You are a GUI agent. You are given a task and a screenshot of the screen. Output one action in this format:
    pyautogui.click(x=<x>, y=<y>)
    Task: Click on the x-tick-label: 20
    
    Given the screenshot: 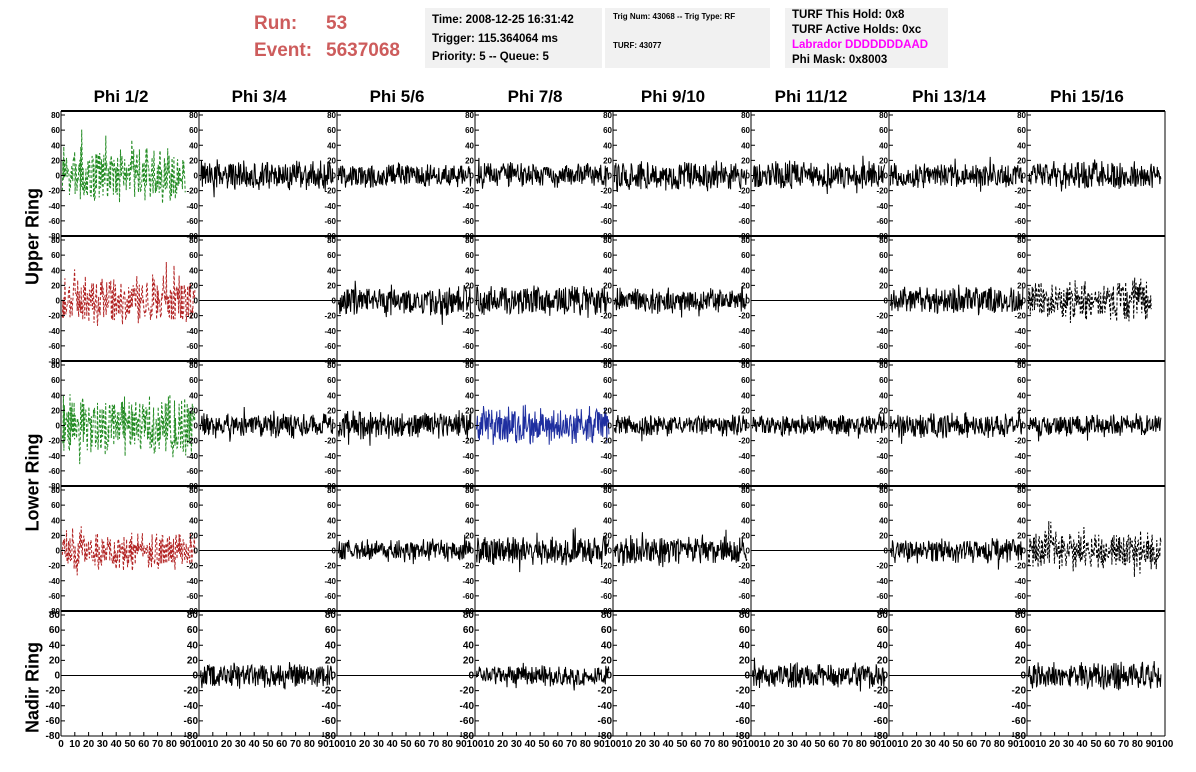 What is the action you would take?
    pyautogui.click(x=1055, y=744)
    